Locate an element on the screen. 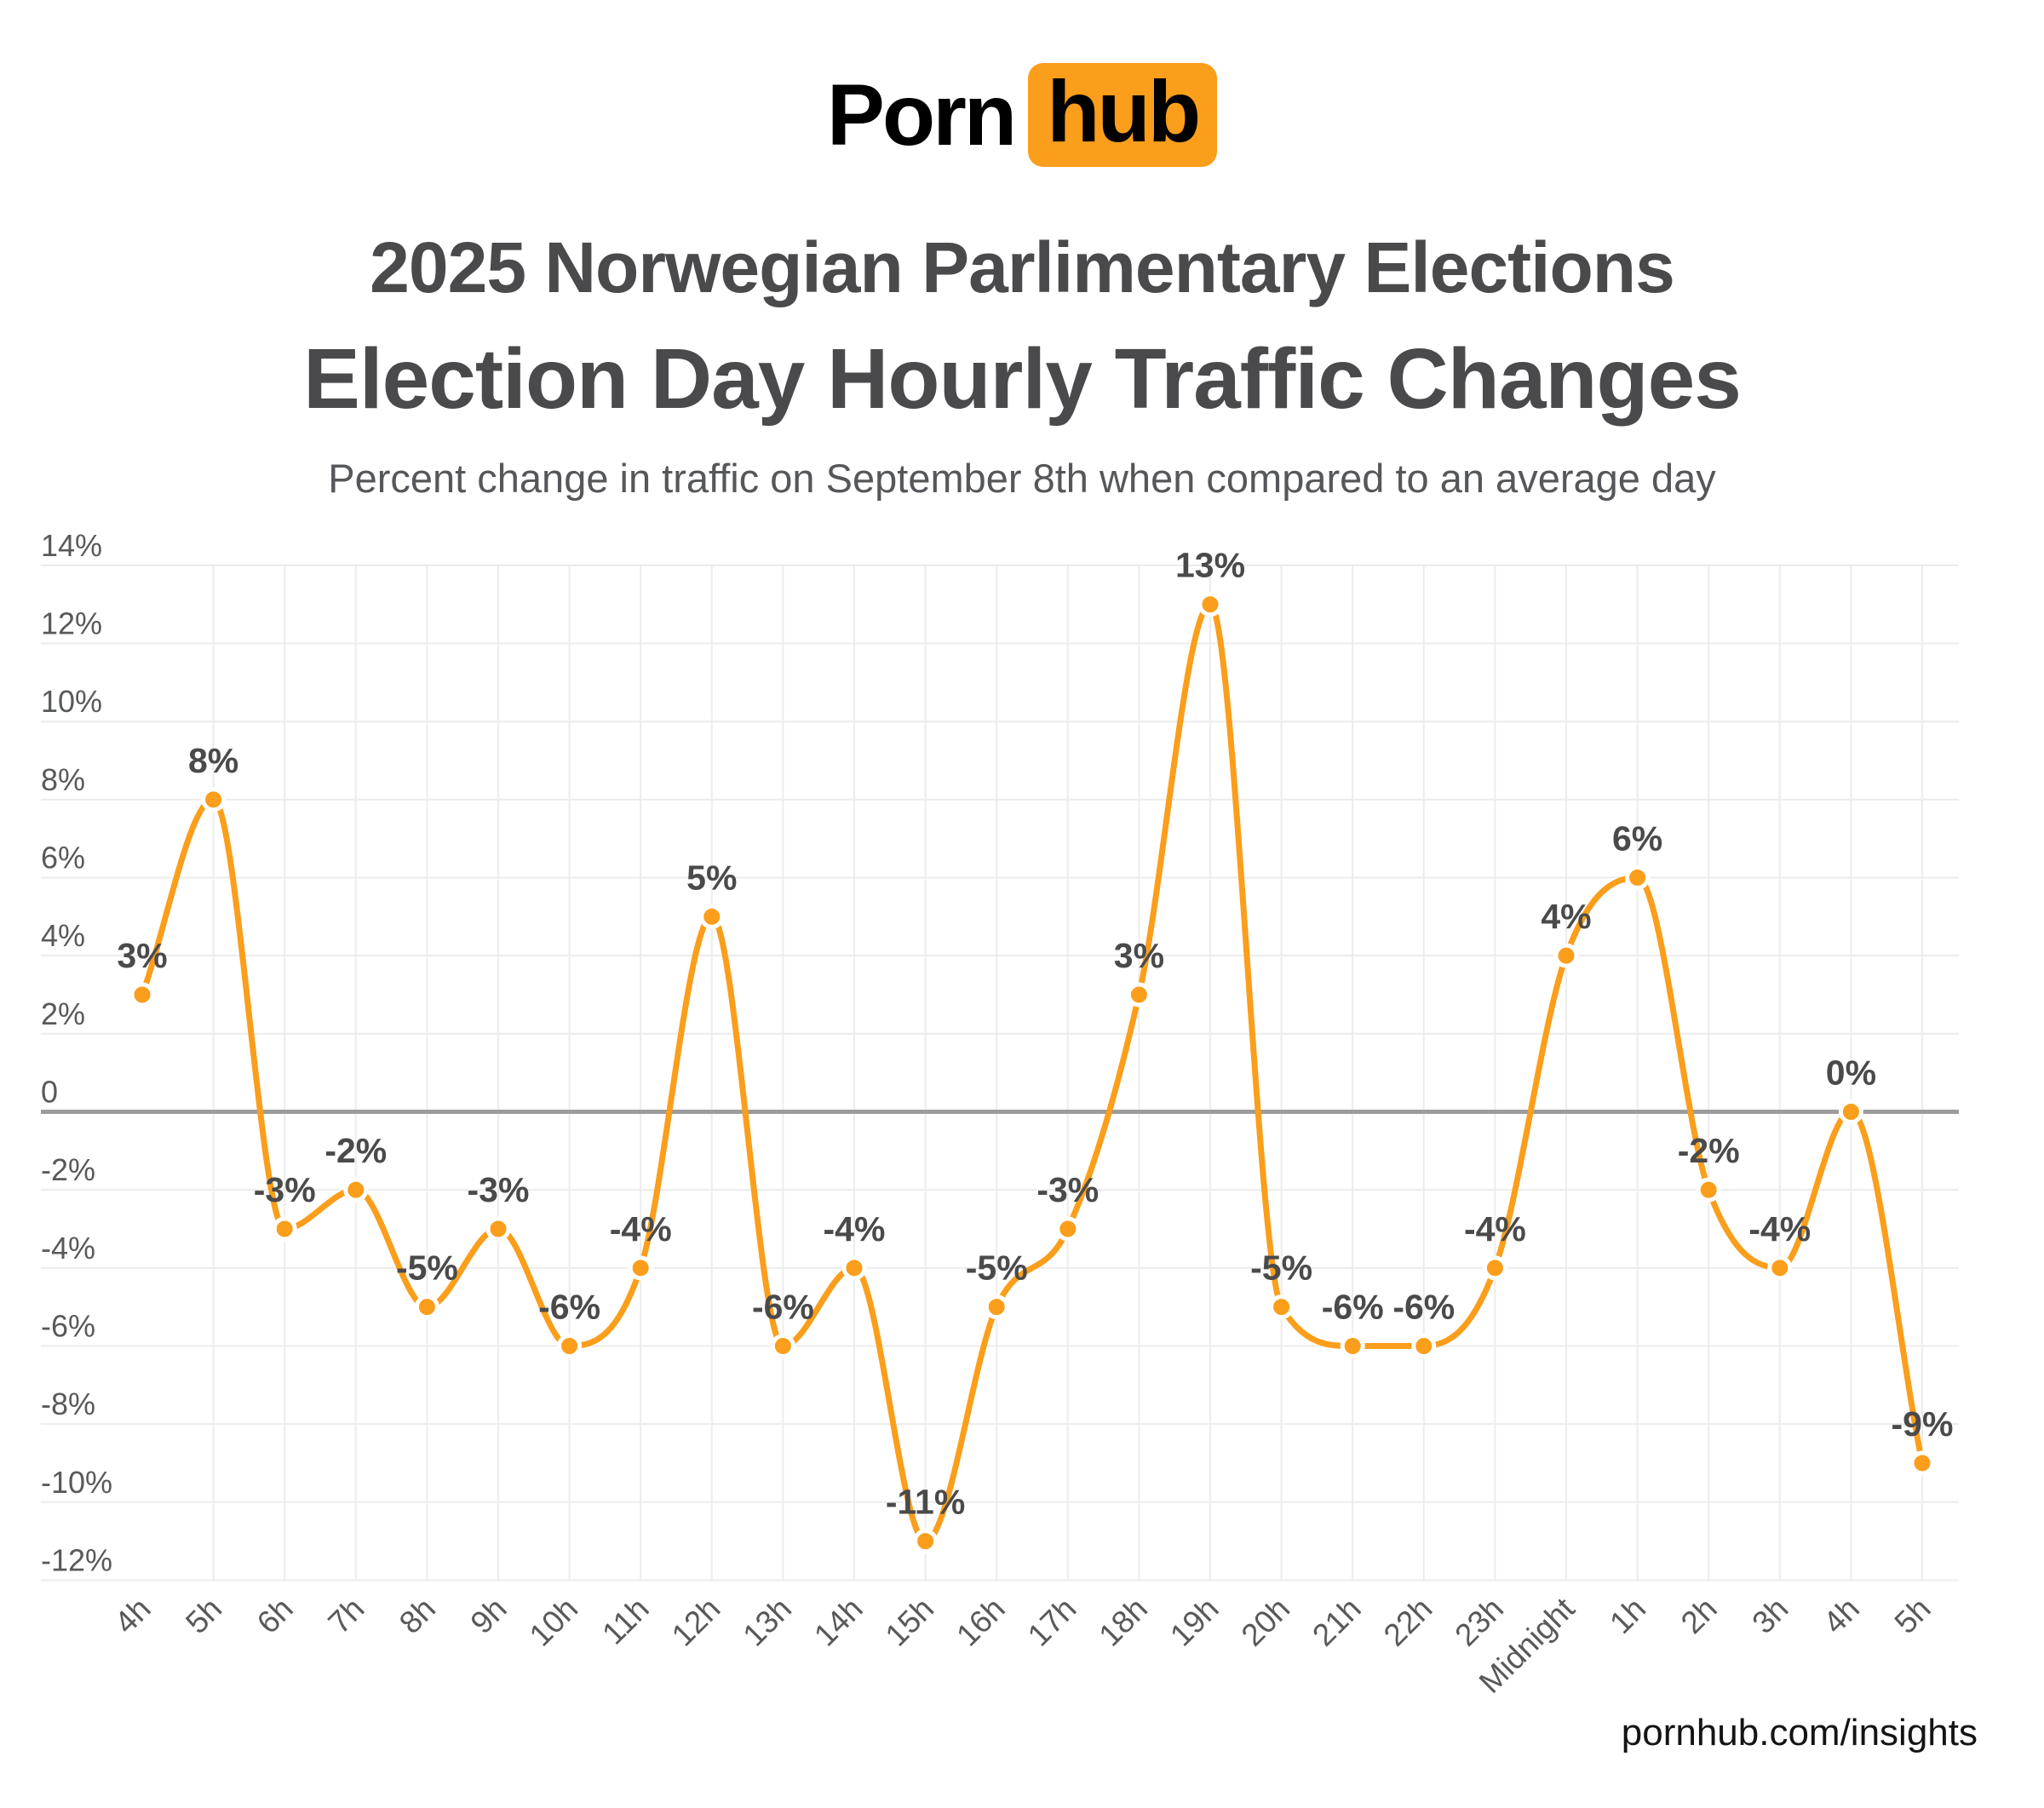 This screenshot has width=2044, height=1808. y-axis-tick-label: 8% is located at coordinates (63, 780).